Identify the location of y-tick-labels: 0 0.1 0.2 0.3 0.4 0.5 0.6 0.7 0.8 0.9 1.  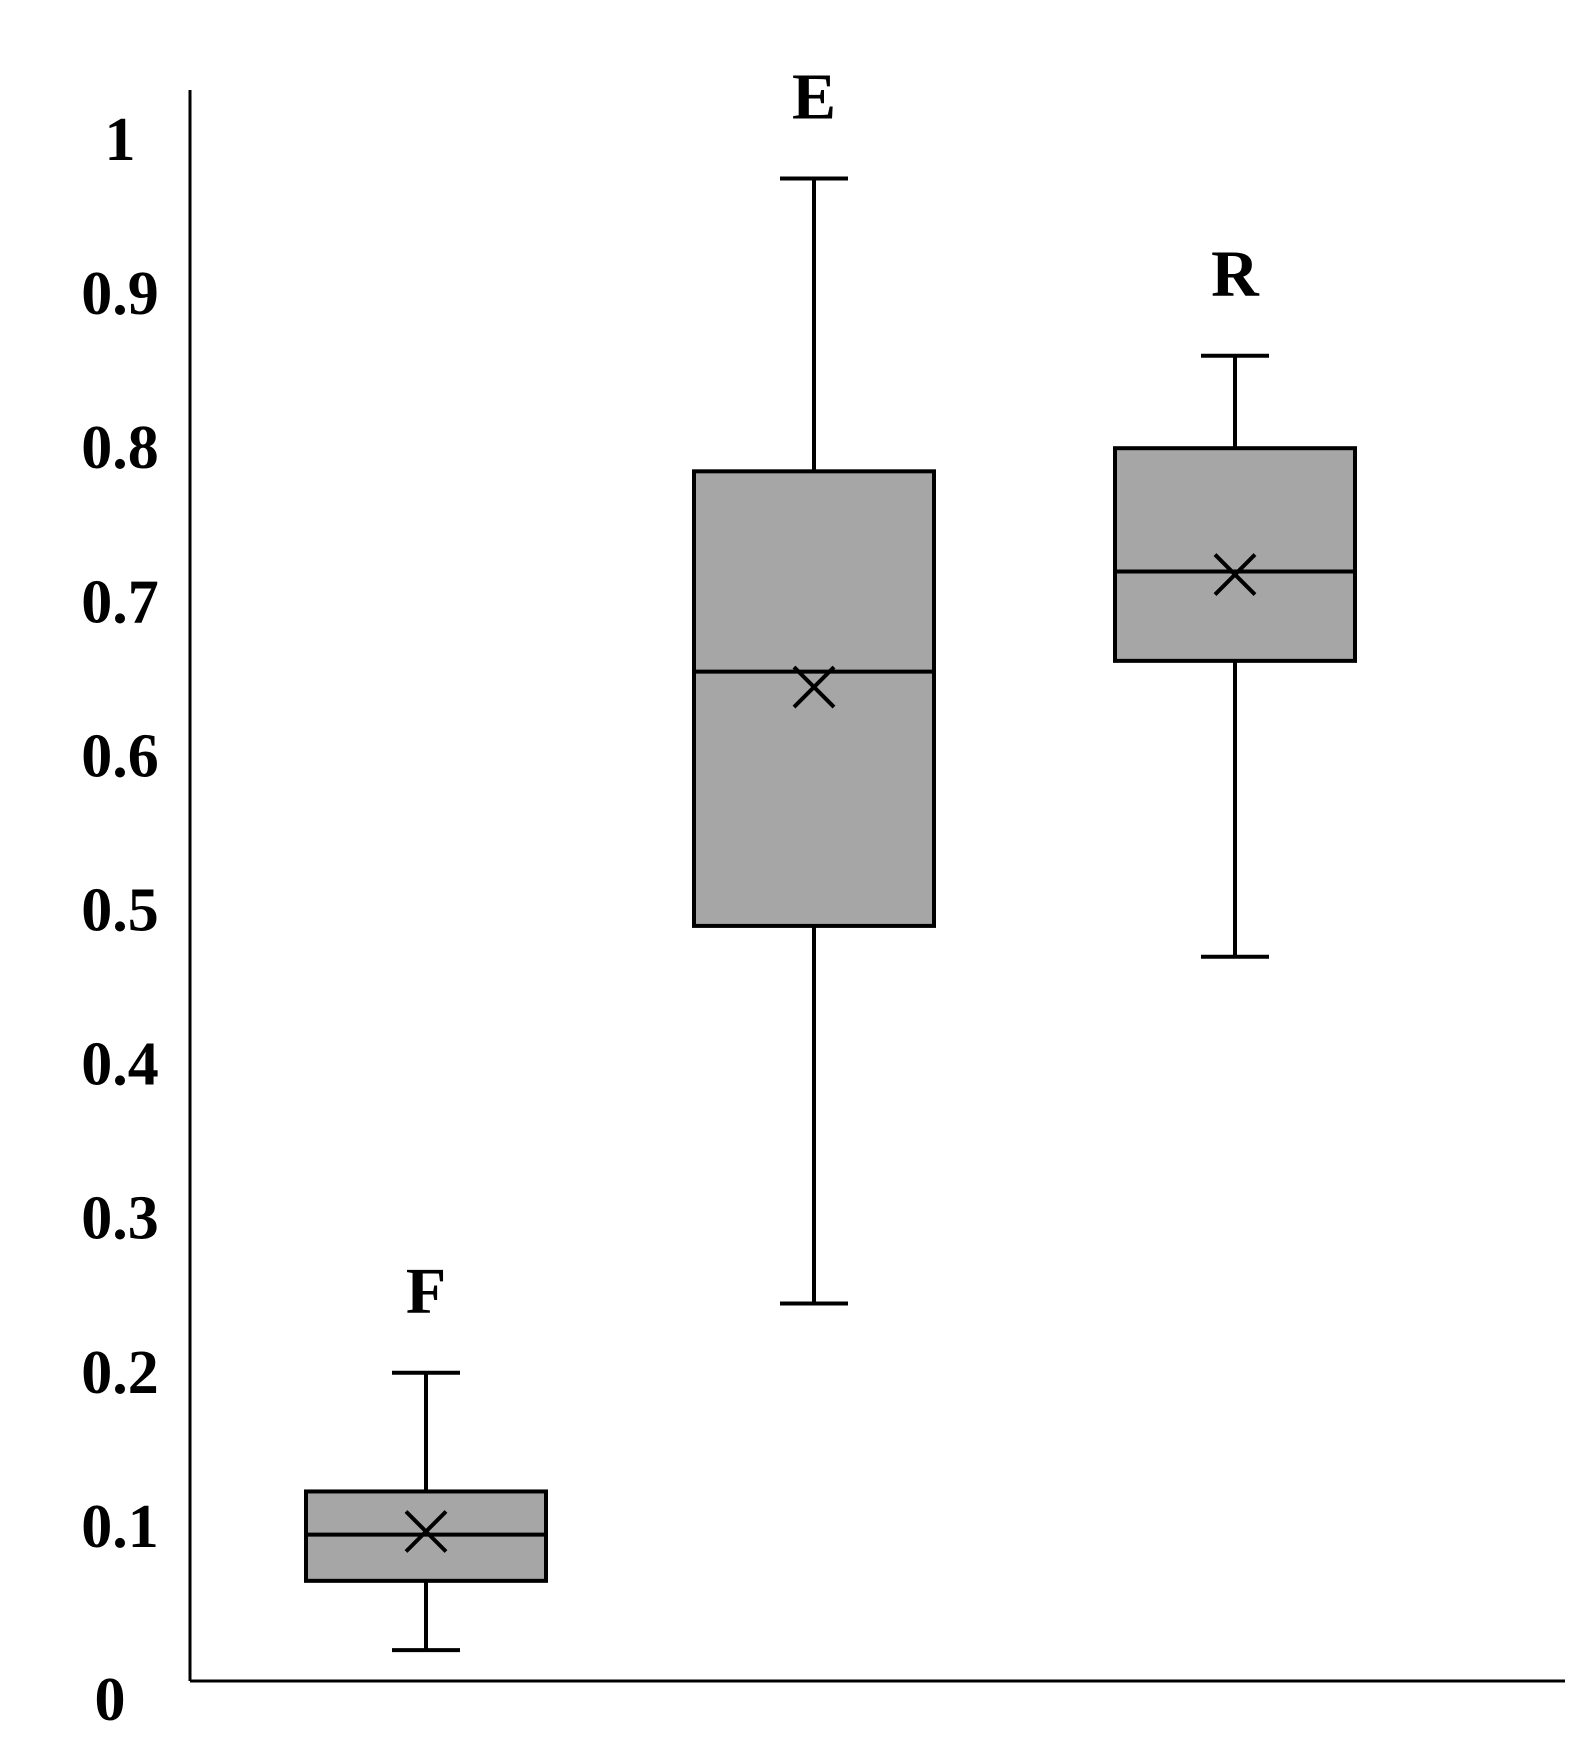
(120, 920).